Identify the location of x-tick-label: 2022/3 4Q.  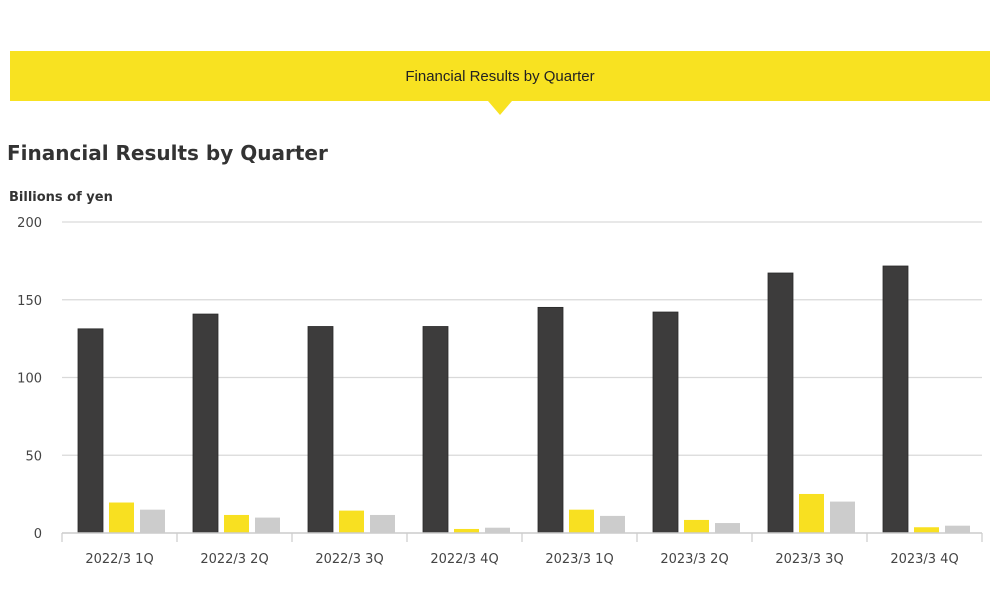
(464, 559).